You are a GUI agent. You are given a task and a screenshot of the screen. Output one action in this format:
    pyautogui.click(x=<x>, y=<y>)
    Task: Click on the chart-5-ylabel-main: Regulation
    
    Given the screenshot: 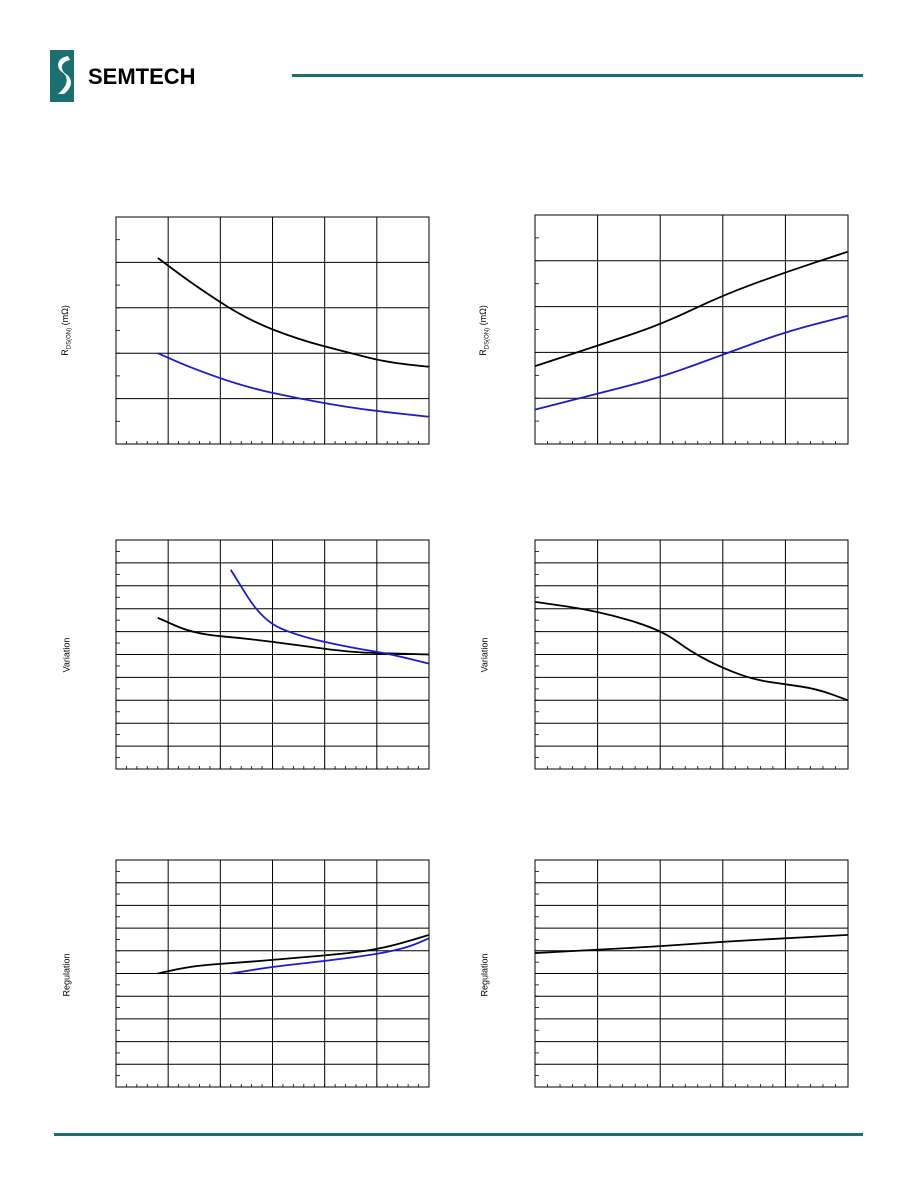 What is the action you would take?
    pyautogui.click(x=484, y=975)
    